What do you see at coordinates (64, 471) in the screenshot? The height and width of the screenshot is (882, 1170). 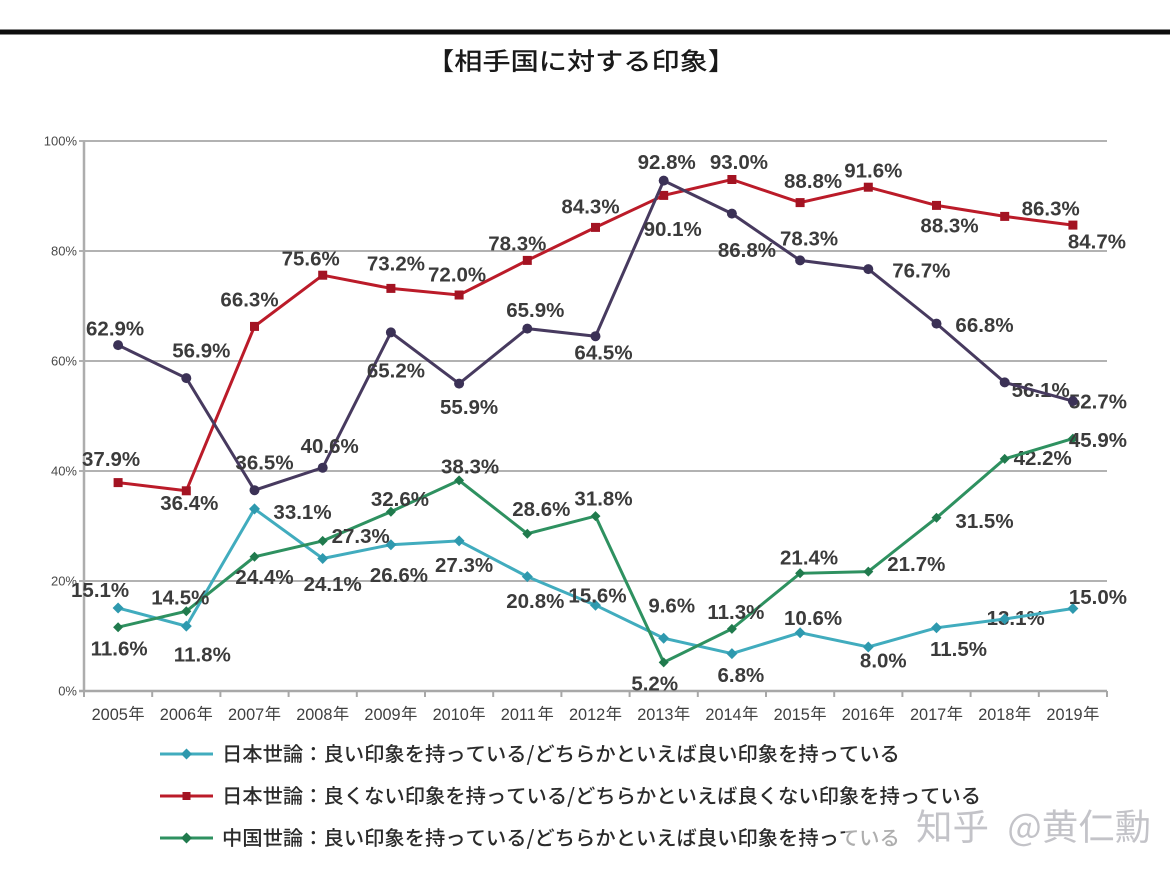 I see `svg-text: 40%` at bounding box center [64, 471].